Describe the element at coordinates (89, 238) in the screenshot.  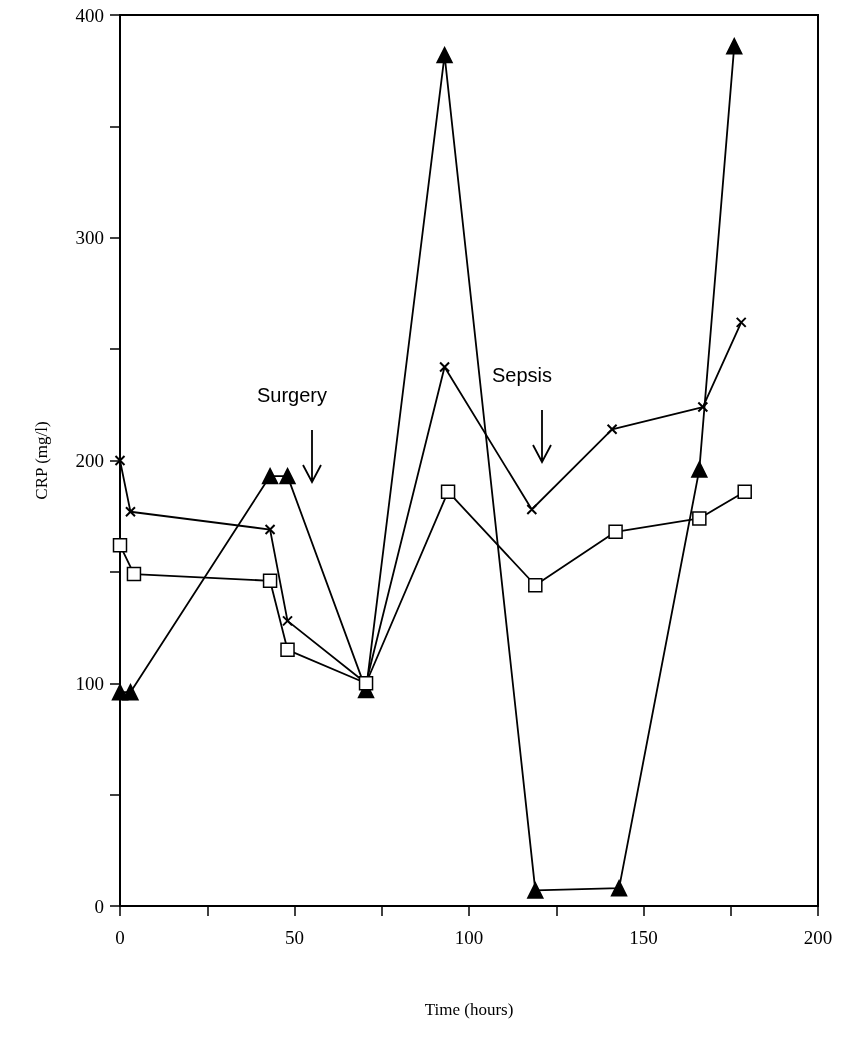
I see `y-tick-label: 300` at that location.